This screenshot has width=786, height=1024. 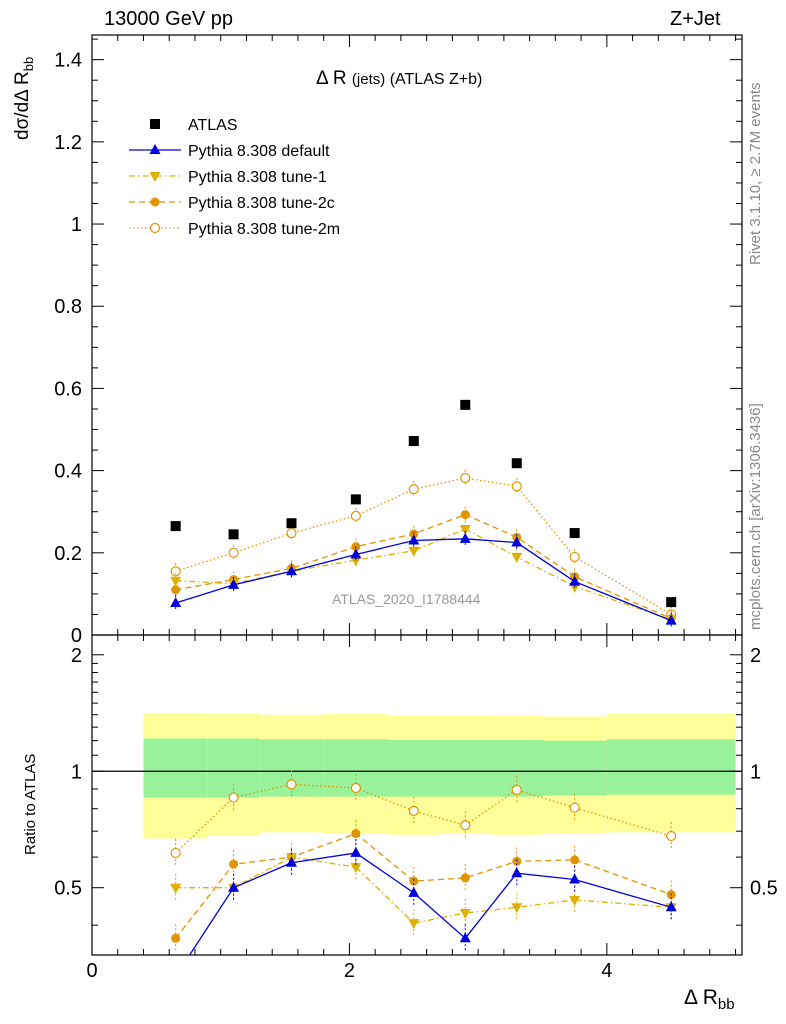 I want to click on ratio-tick-label: 1, so click(x=76, y=772).